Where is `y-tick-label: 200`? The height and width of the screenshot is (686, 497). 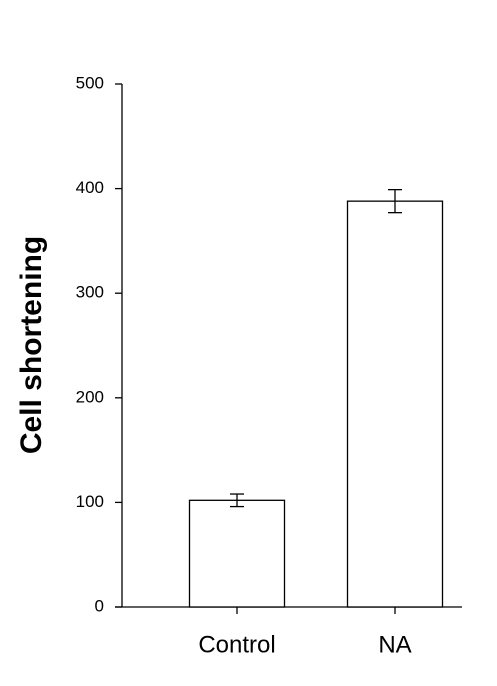
y-tick-label: 200 is located at coordinates (90, 396).